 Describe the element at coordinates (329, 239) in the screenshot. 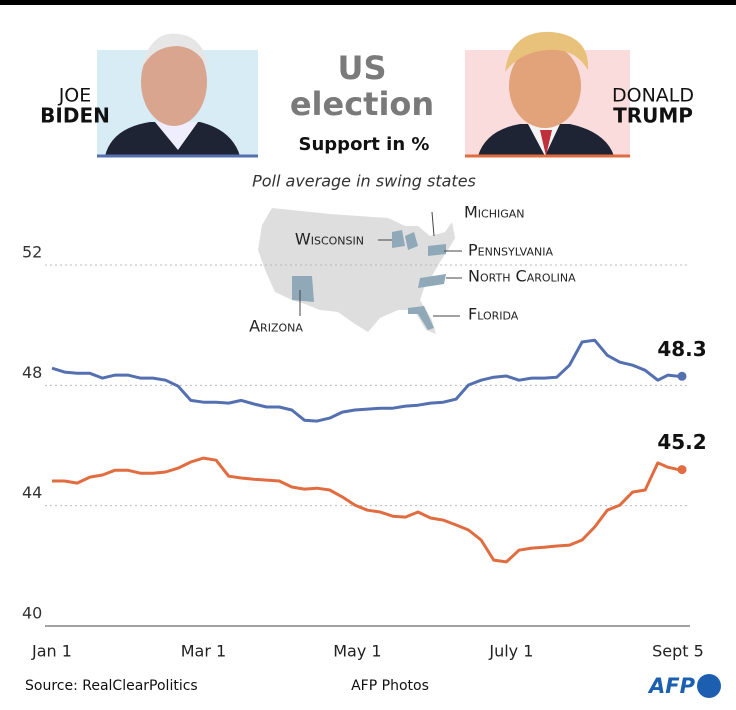

I see `map-label: Wisconsin` at that location.